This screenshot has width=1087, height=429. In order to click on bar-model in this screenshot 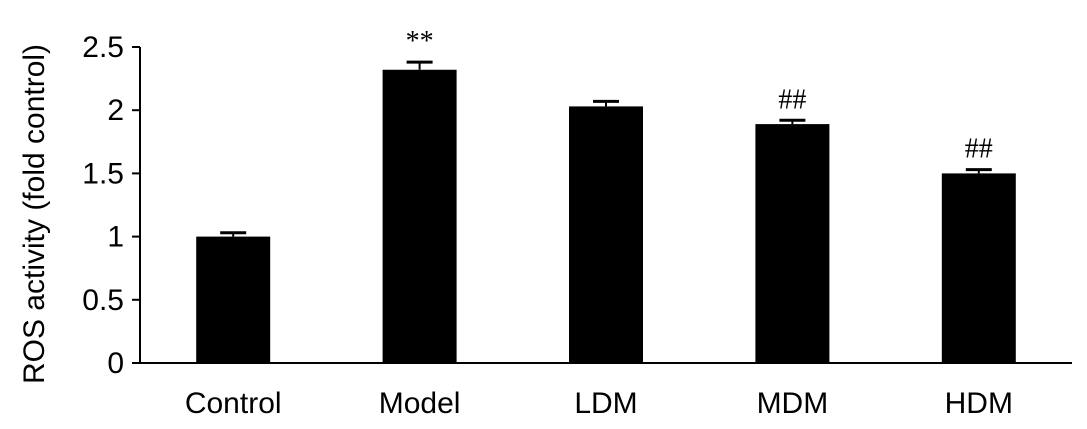, I will do `click(419, 216)`.